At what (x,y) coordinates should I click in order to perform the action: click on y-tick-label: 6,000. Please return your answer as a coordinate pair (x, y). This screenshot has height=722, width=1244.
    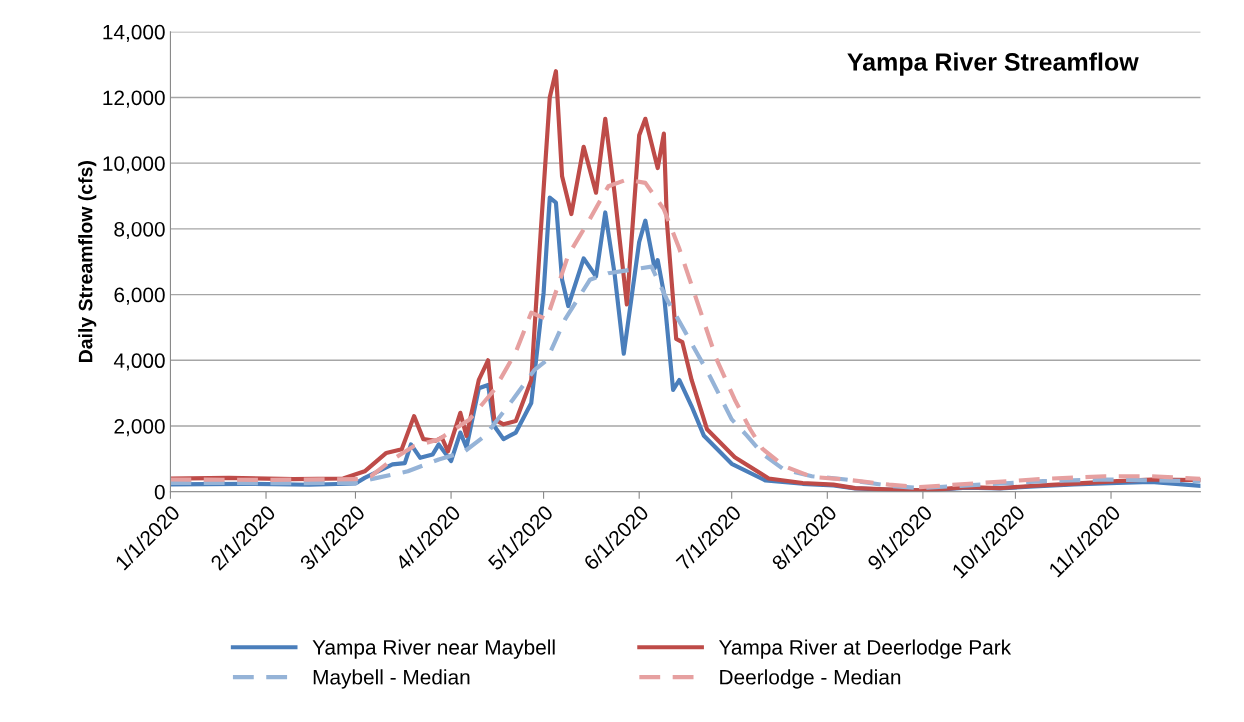
    Looking at the image, I should click on (139, 296).